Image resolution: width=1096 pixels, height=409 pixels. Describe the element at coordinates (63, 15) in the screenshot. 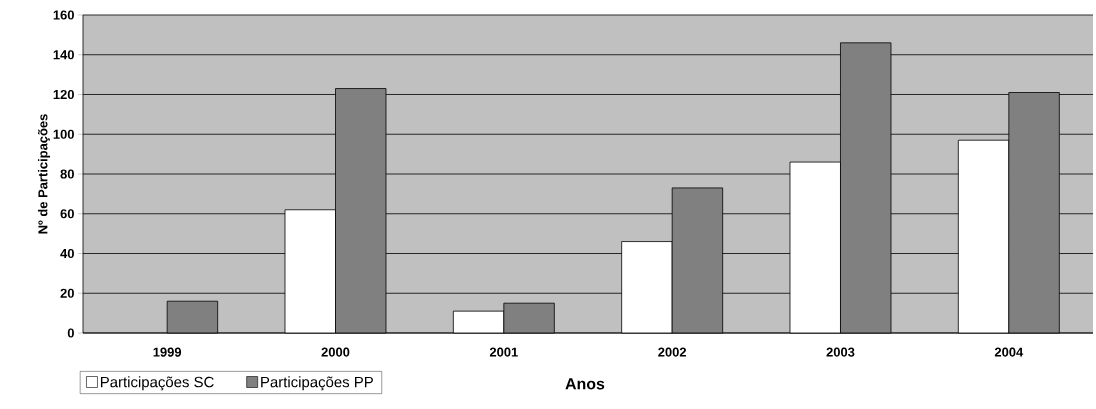

I see `y-tick-label: 160` at that location.